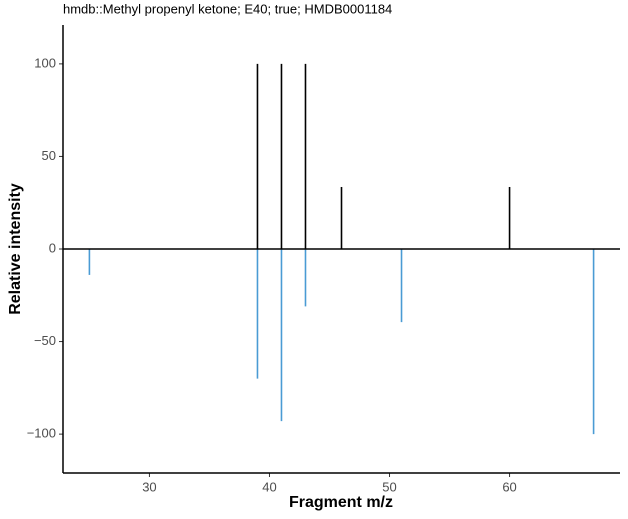 This screenshot has width=628, height=519. I want to click on y-tick-label: 50, so click(49, 155).